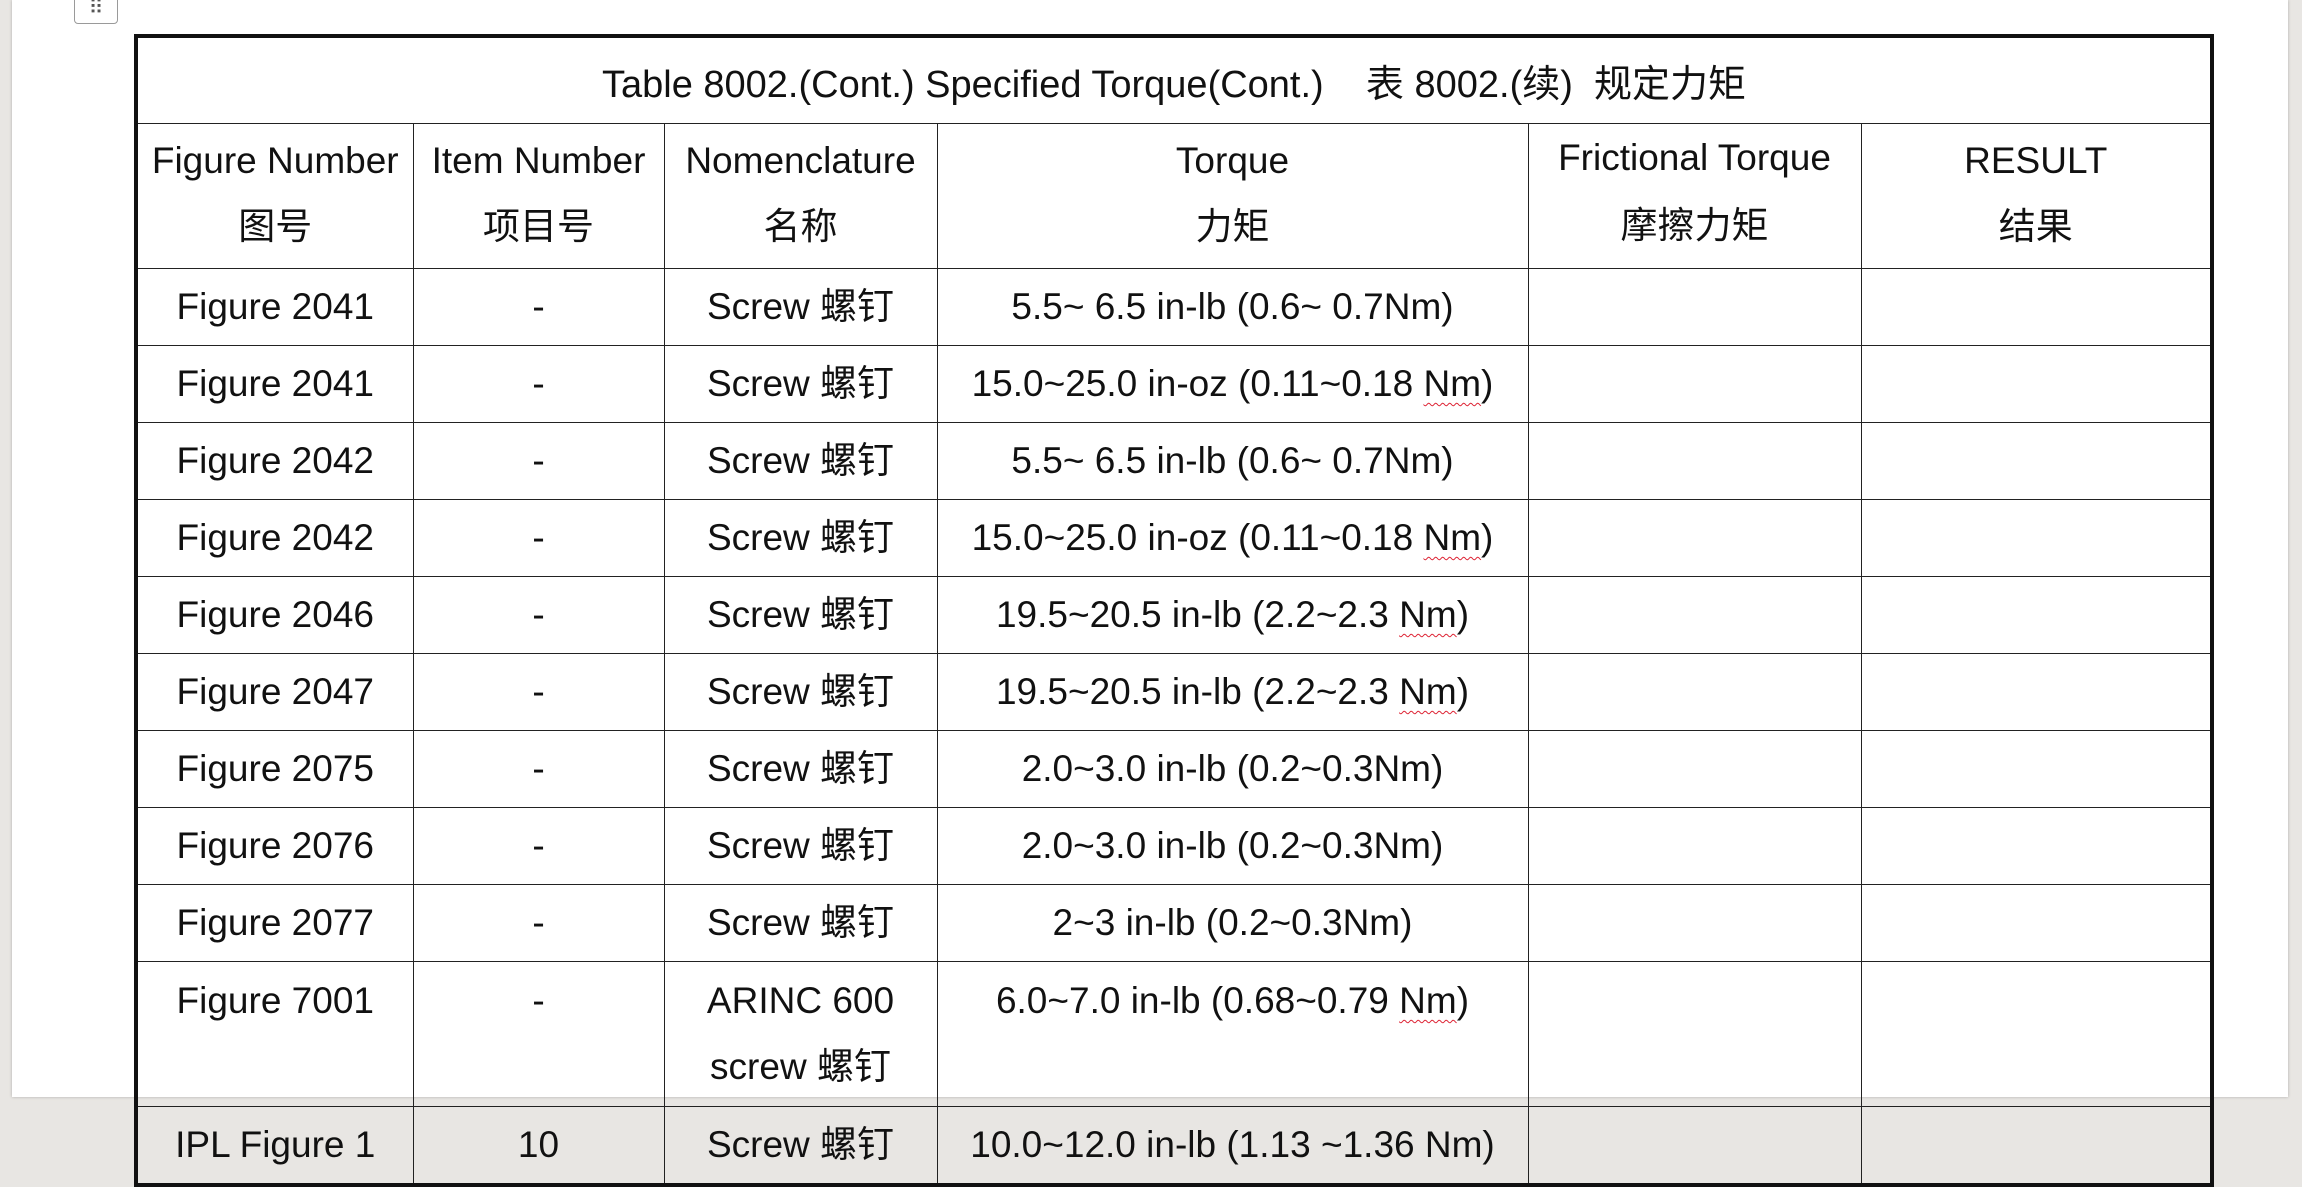 This screenshot has height=1187, width=2302. What do you see at coordinates (2036, 196) in the screenshot?
I see `header-result: RESULT 结果` at bounding box center [2036, 196].